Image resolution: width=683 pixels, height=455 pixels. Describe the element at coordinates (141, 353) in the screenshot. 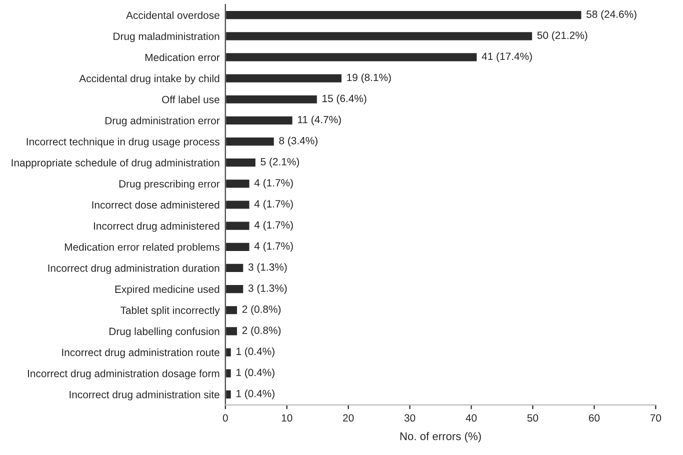

I see `y-tick-label: Incorrect drug administration route` at that location.